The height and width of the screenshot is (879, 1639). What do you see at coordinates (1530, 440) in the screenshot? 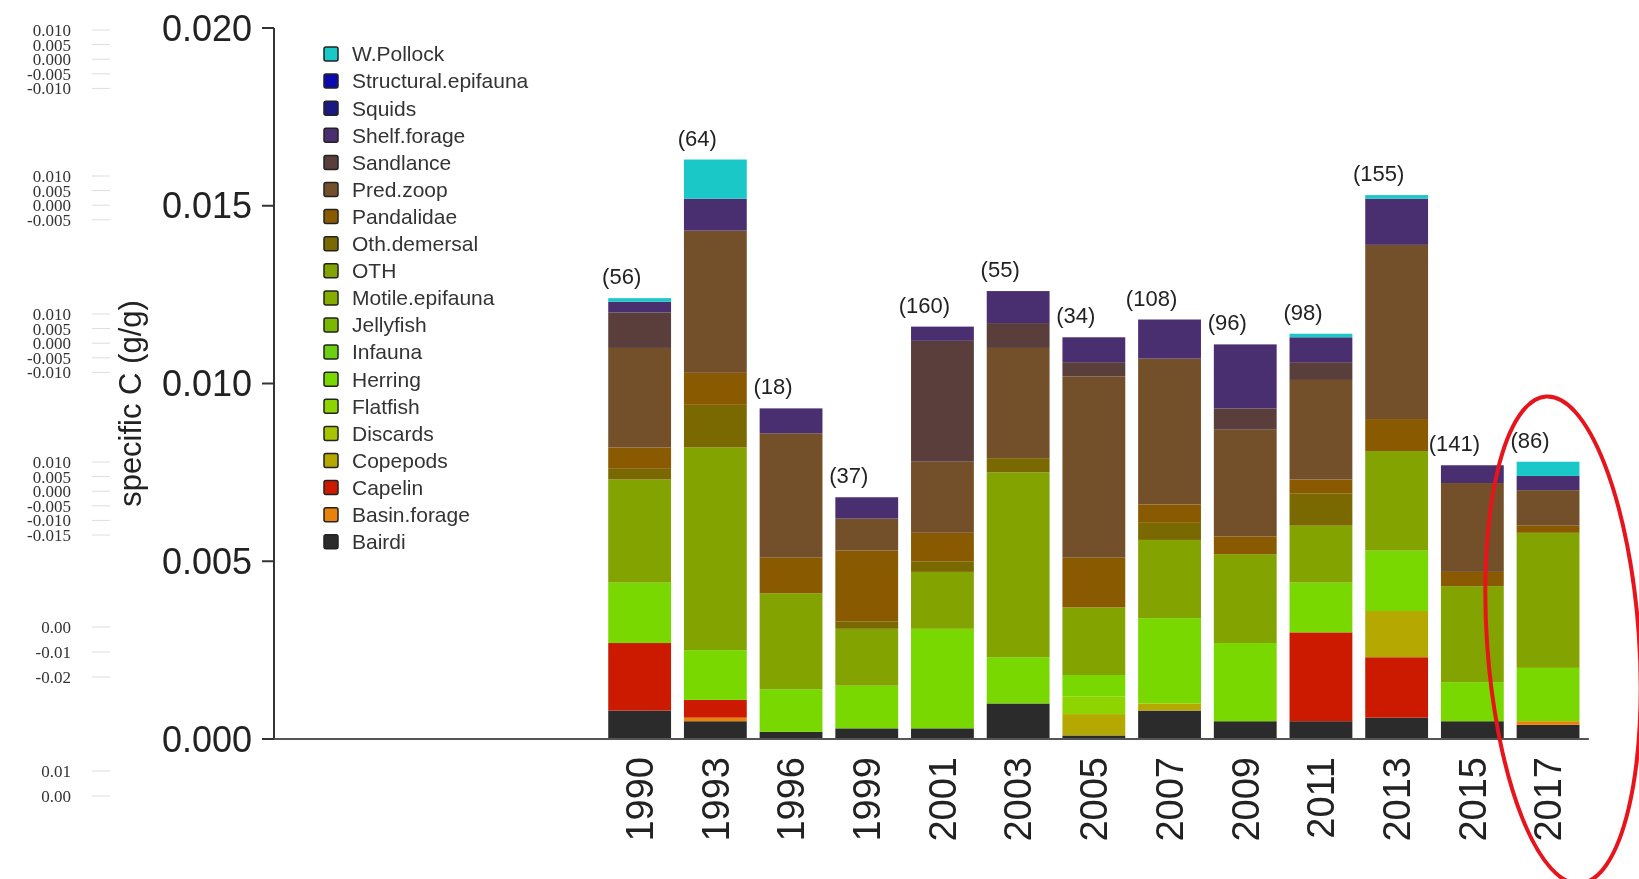
I see `annotation: (86)` at bounding box center [1530, 440].